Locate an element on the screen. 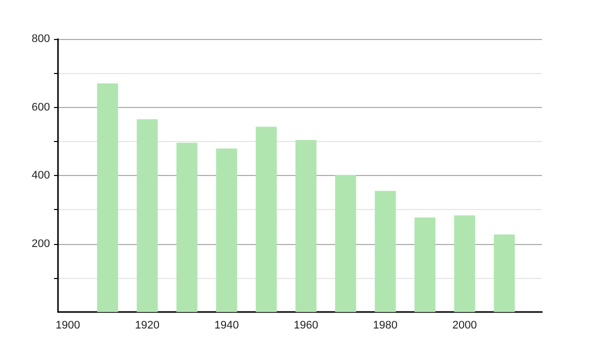 Image resolution: width=600 pixels, height=350 pixels. x-tick-label: 1900 is located at coordinates (68, 326).